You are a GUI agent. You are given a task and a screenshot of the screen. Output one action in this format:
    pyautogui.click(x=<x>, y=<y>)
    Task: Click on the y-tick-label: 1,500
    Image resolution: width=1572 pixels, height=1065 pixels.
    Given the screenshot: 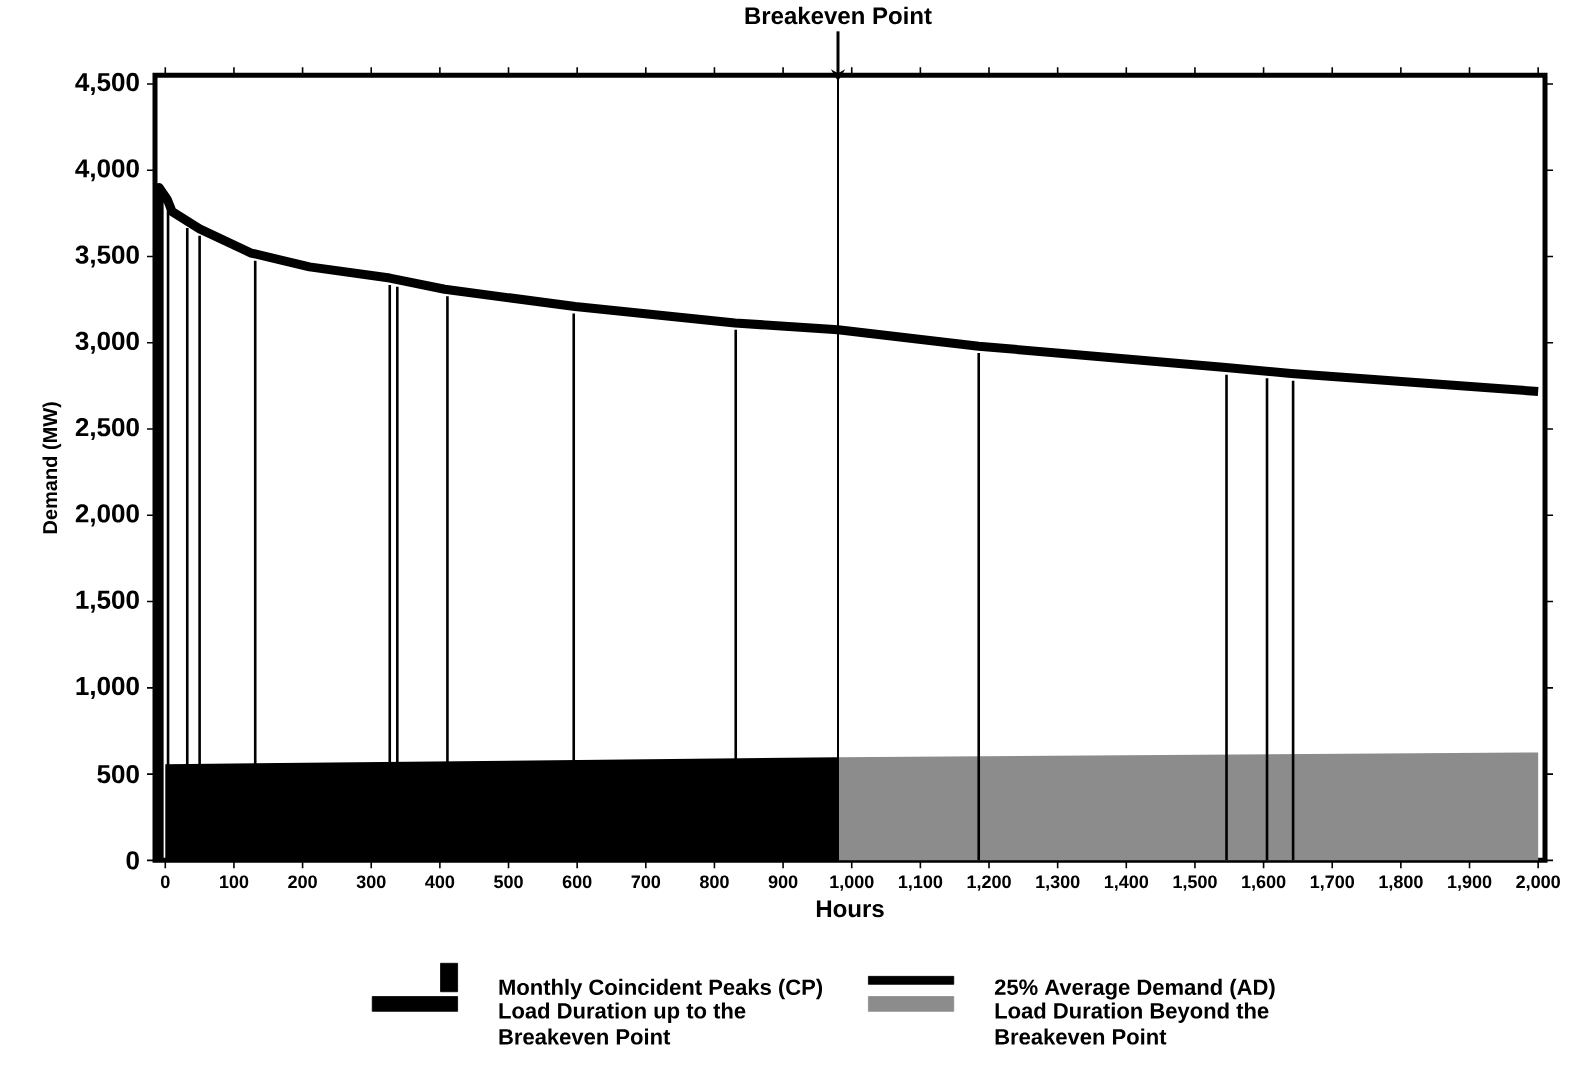 What is the action you would take?
    pyautogui.click(x=107, y=601)
    